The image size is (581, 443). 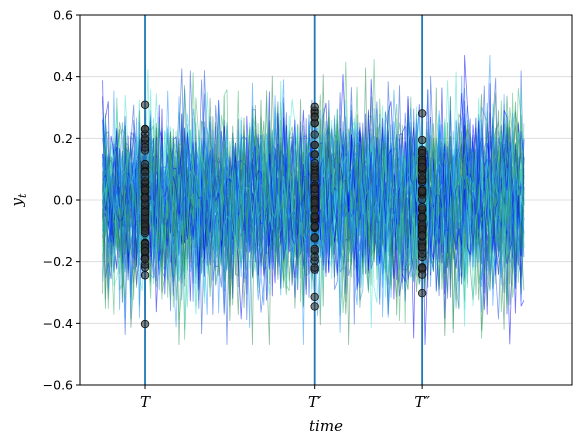 I want to click on x-tick-label: T″, so click(x=422, y=402).